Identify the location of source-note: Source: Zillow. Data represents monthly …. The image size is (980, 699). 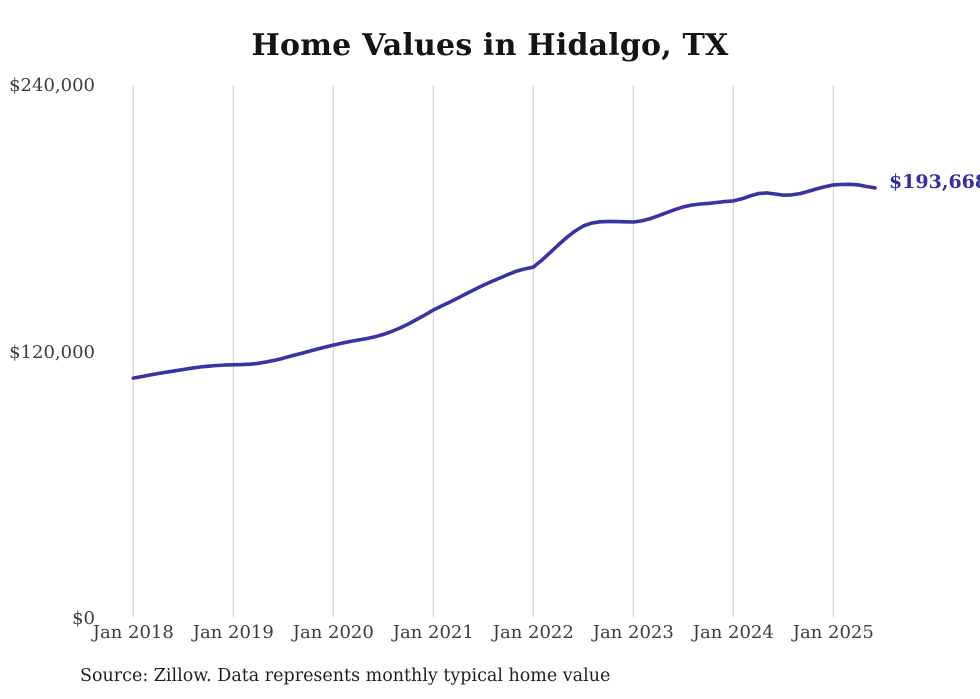
(345, 676).